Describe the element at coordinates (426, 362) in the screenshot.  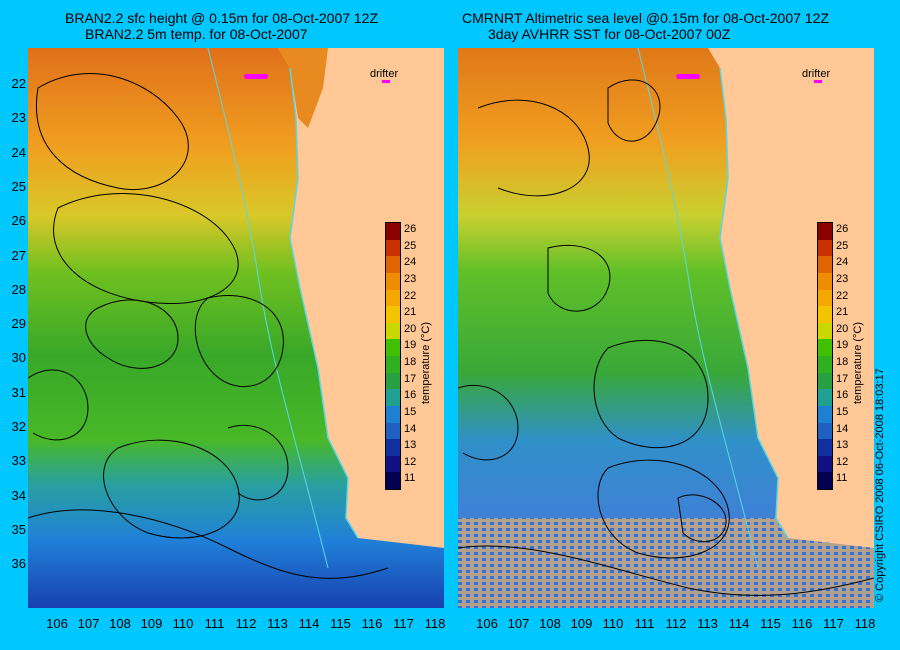
I see `colorbar-title-left: temperature (°C)` at that location.